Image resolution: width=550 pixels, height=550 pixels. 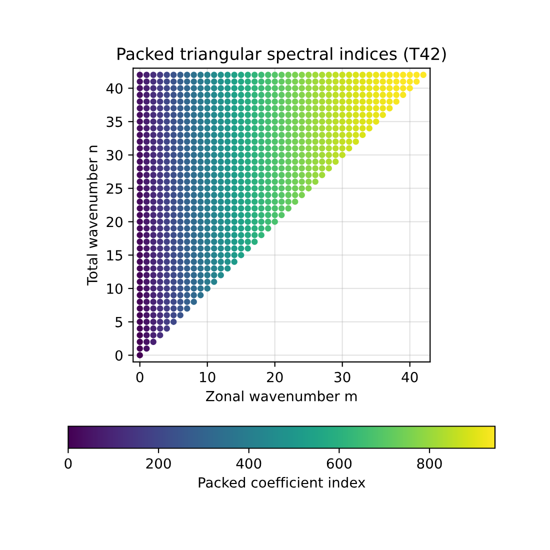 I want to click on color-bar-label: 200, so click(x=158, y=463).